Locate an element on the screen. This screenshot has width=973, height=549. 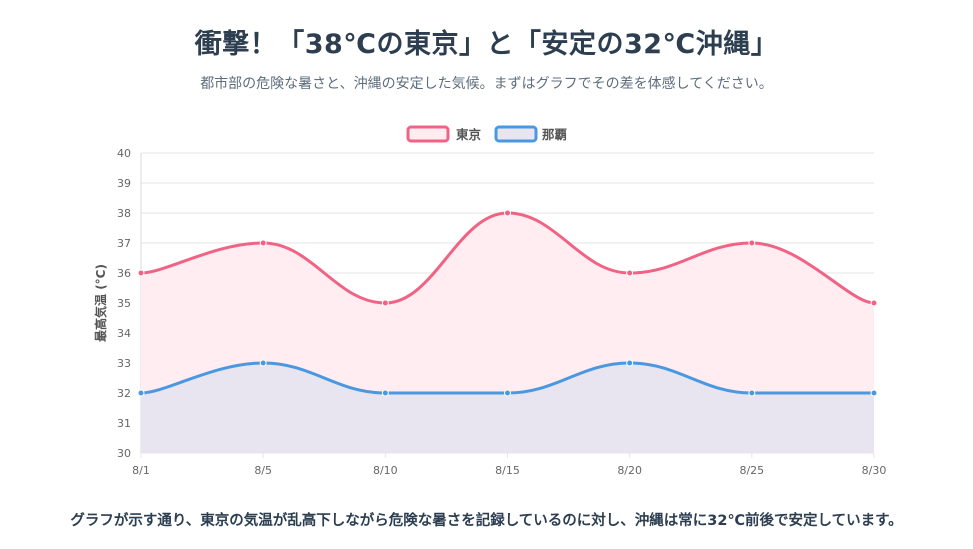
y-tick-label: 30 is located at coordinates (124, 453).